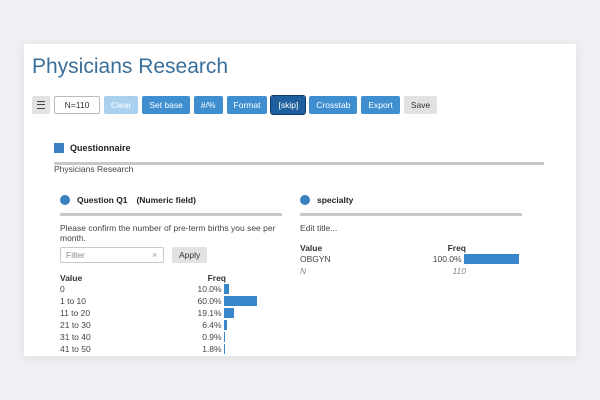 Image resolution: width=600 pixels, height=400 pixels. Describe the element at coordinates (209, 289) in the screenshot. I see `row-freq: 10.0%` at that location.